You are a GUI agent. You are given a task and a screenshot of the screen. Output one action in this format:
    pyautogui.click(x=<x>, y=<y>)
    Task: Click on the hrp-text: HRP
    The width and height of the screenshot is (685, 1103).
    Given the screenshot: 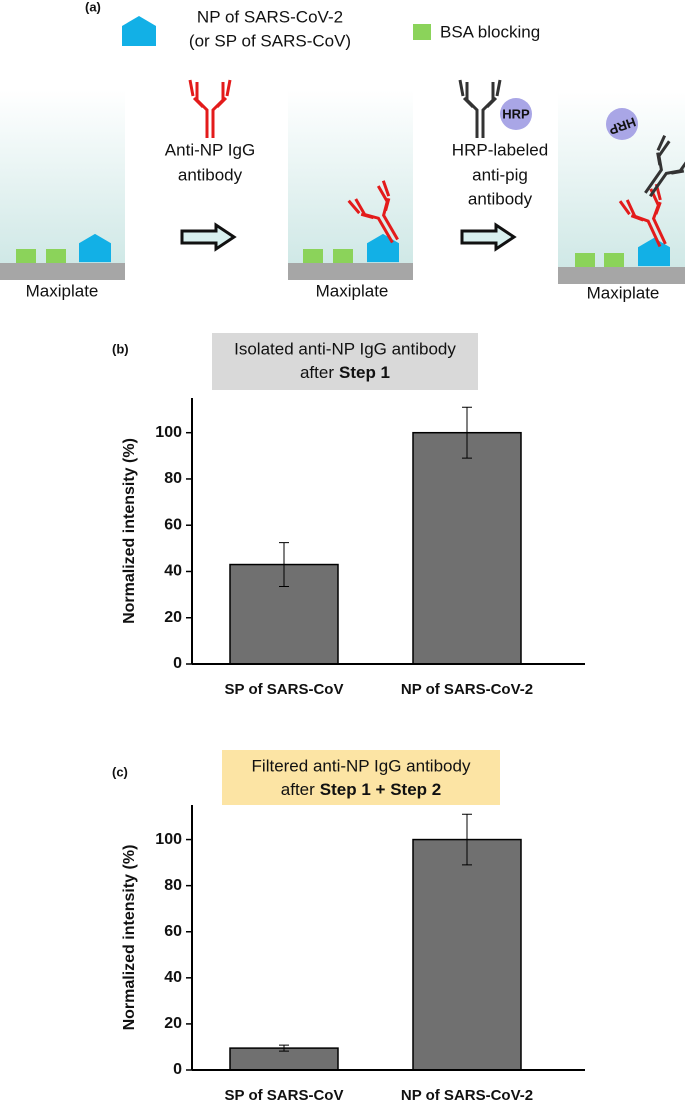 What is the action you would take?
    pyautogui.click(x=516, y=113)
    